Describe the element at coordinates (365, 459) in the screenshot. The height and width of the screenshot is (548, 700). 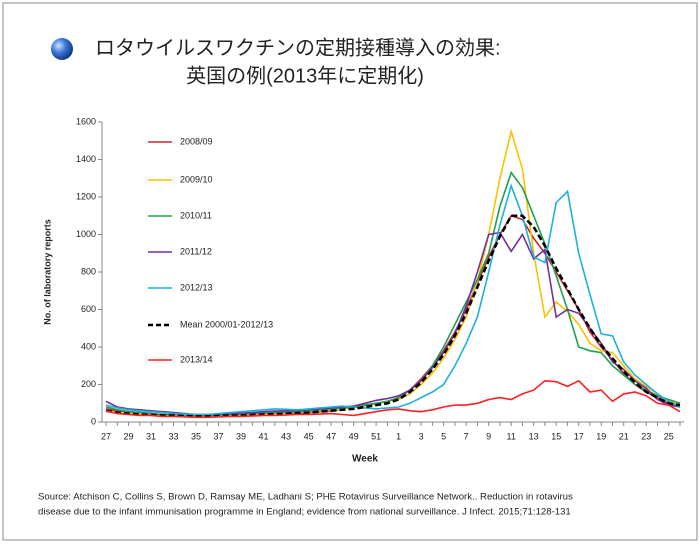
I see `x-axis-label: Week` at that location.